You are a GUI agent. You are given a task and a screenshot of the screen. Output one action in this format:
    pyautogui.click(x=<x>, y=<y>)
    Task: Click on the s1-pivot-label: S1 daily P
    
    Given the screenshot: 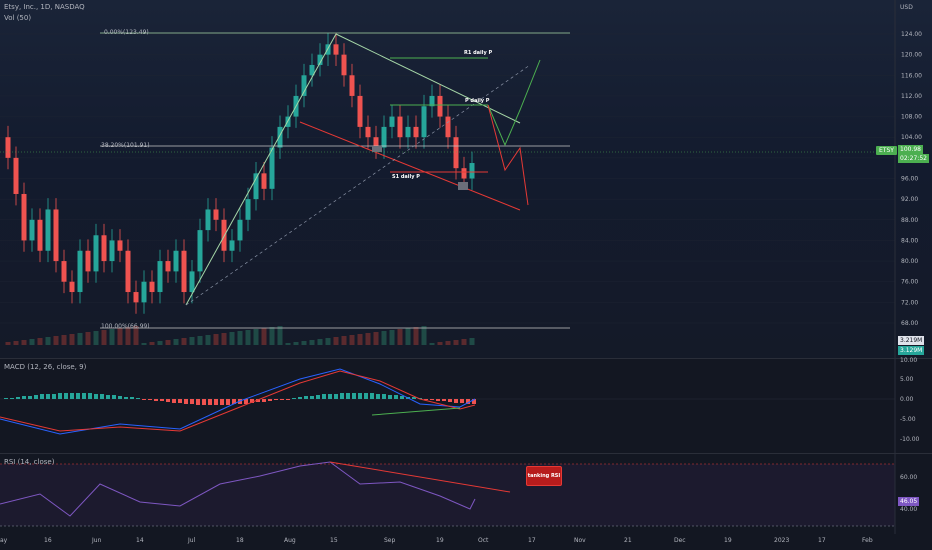 What is the action you would take?
    pyautogui.click(x=406, y=177)
    